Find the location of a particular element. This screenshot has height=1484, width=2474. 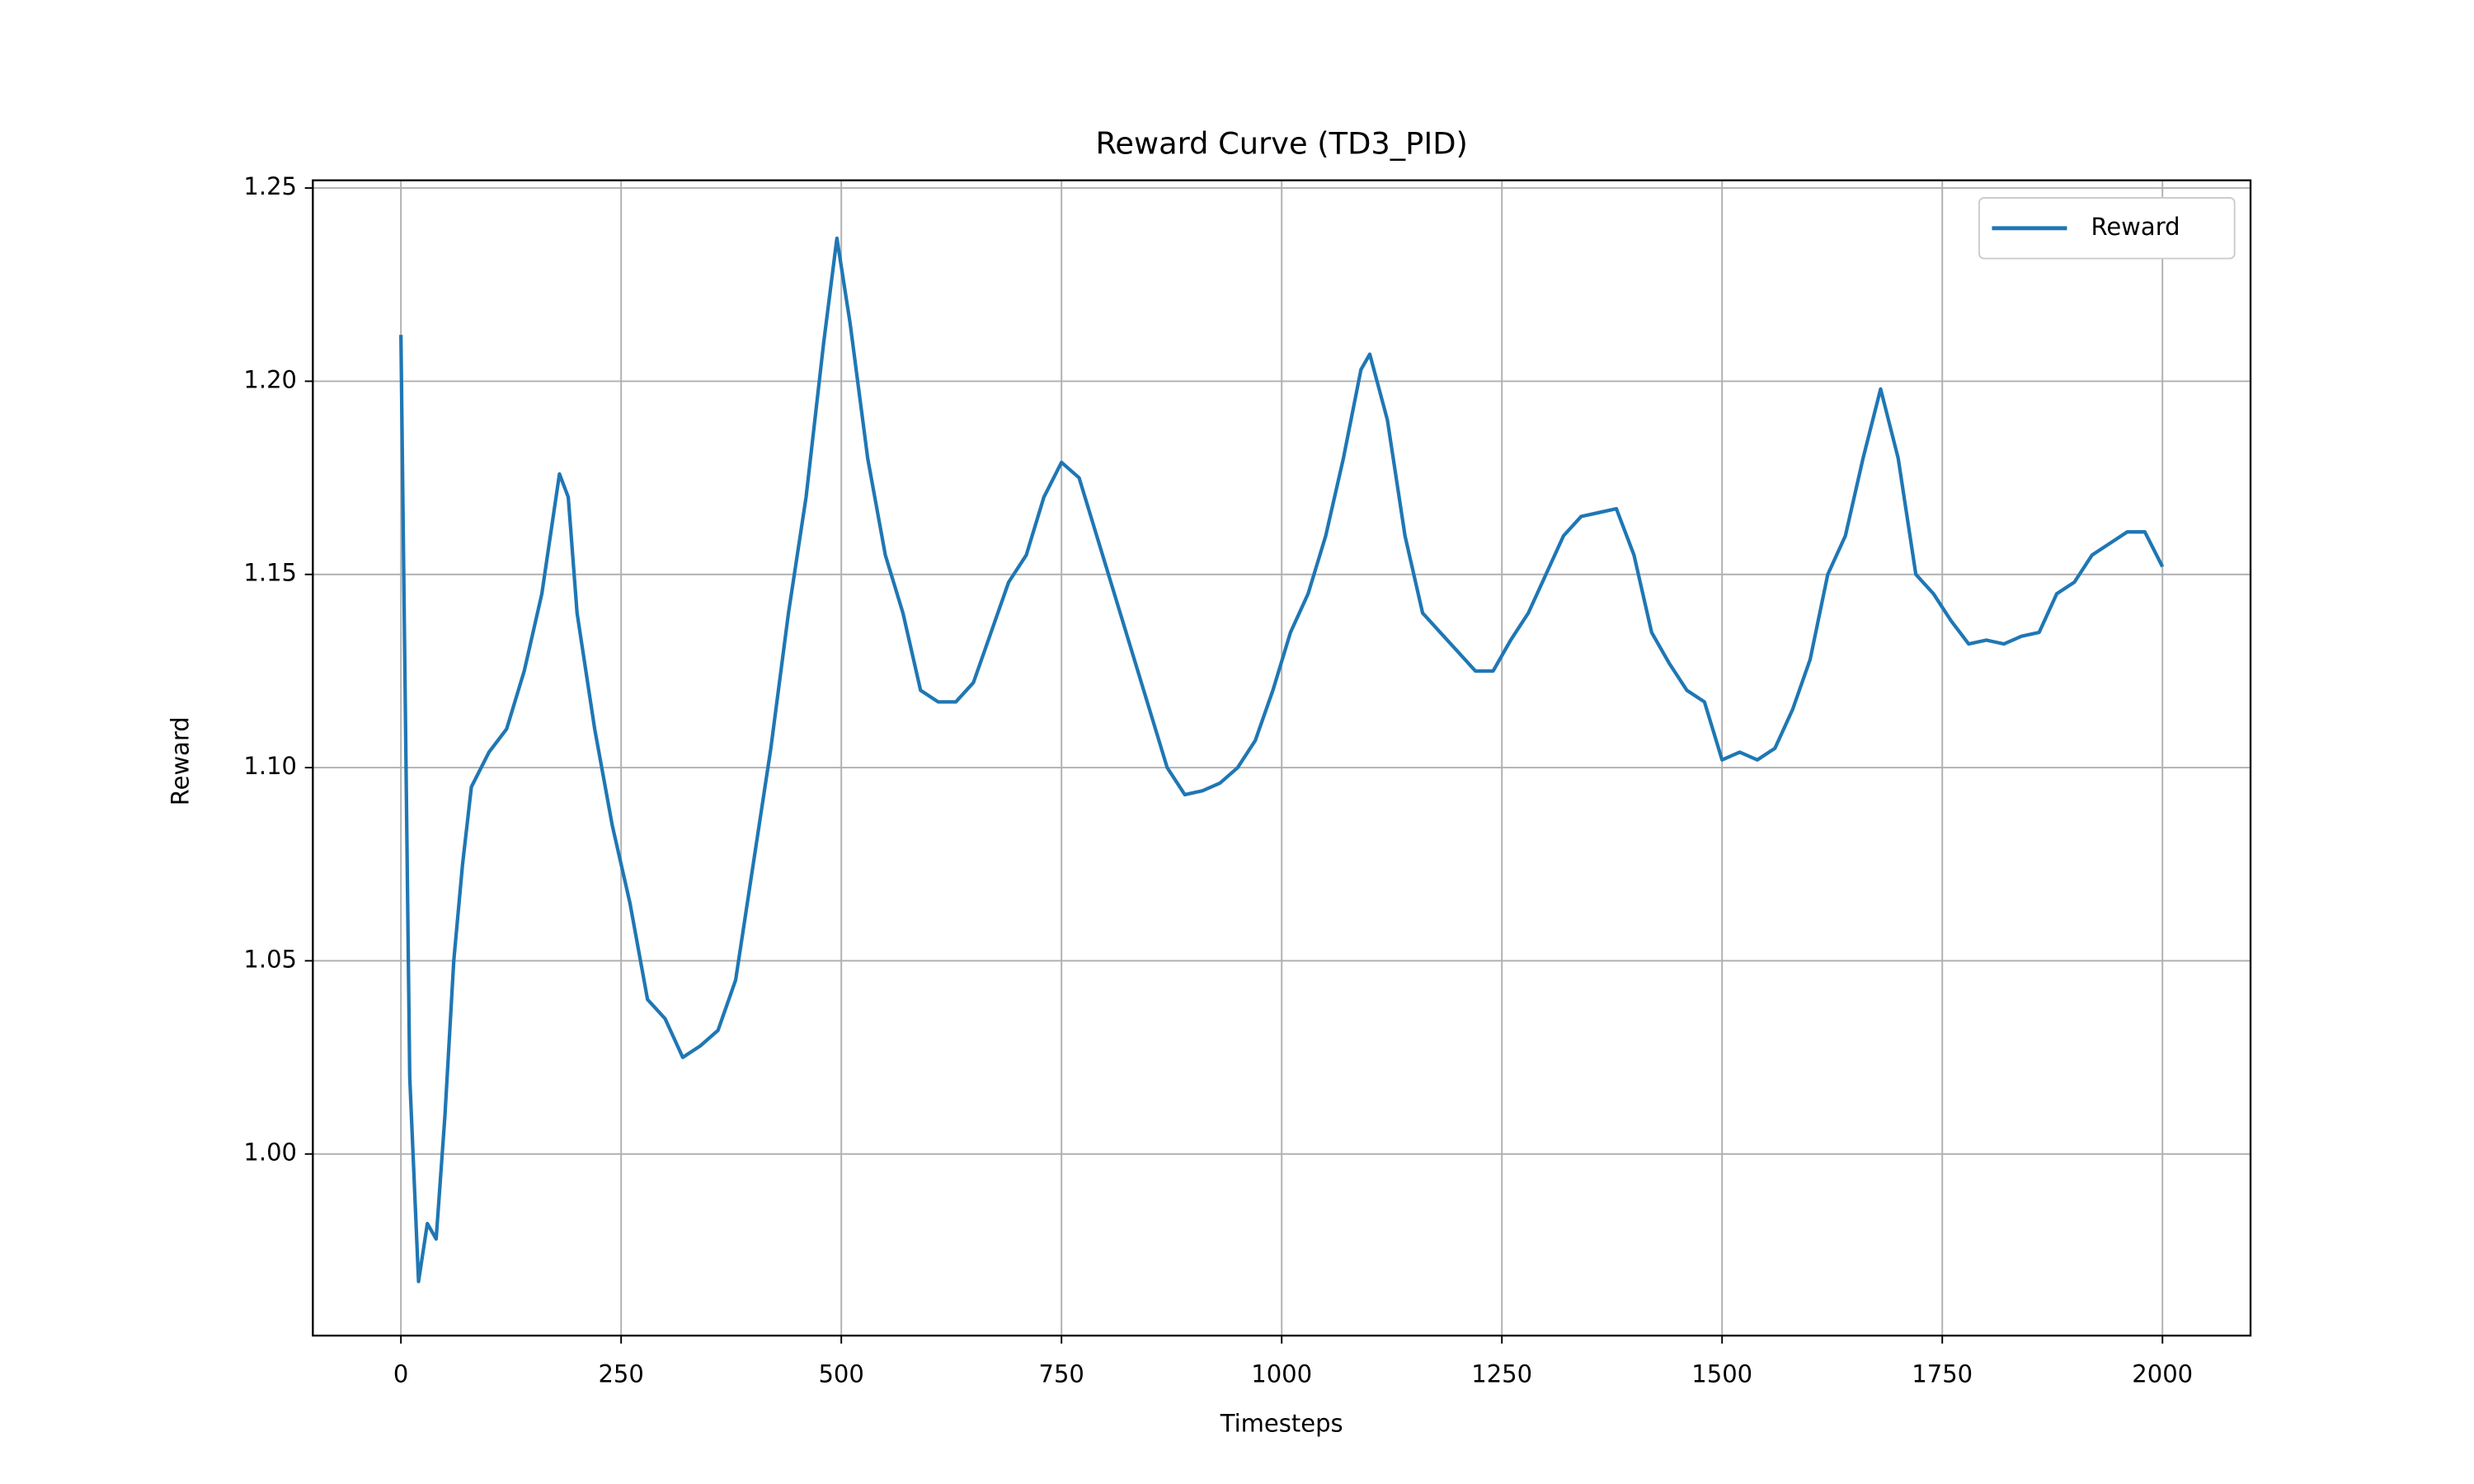

x-tick-label: 0 is located at coordinates (400, 1374).